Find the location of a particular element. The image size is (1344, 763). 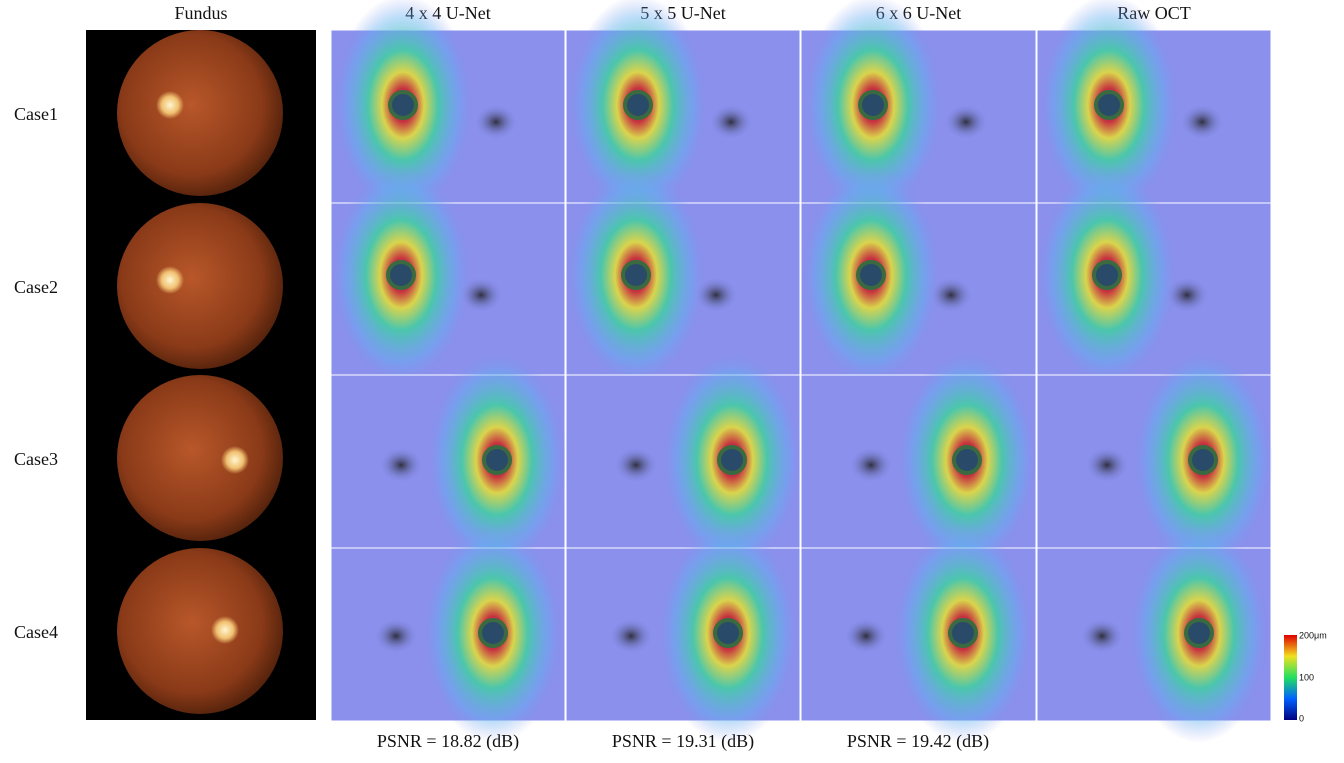

psnr-label: PSNR = 19.31 (dB) is located at coordinates (683, 741).